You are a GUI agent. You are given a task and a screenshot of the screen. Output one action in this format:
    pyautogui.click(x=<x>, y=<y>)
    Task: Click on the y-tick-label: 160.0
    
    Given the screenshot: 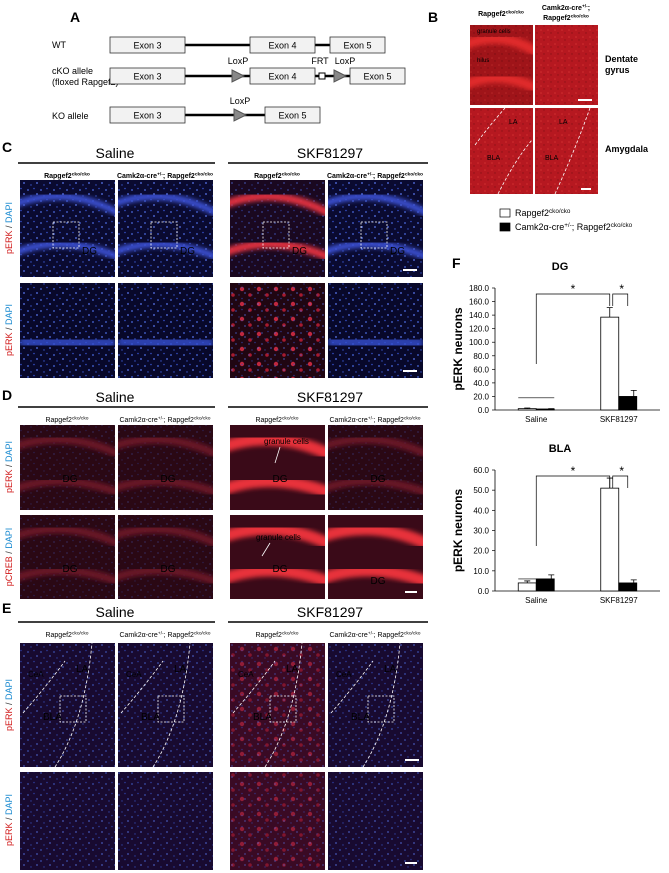 What is the action you would take?
    pyautogui.click(x=479, y=302)
    